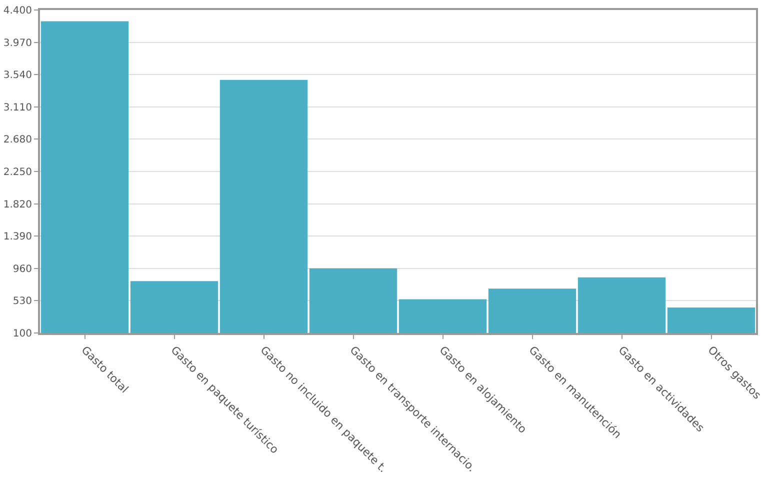 This screenshot has height=477, width=768. Describe the element at coordinates (17, 108) in the screenshot. I see `y-tick-label: 3.110` at that location.